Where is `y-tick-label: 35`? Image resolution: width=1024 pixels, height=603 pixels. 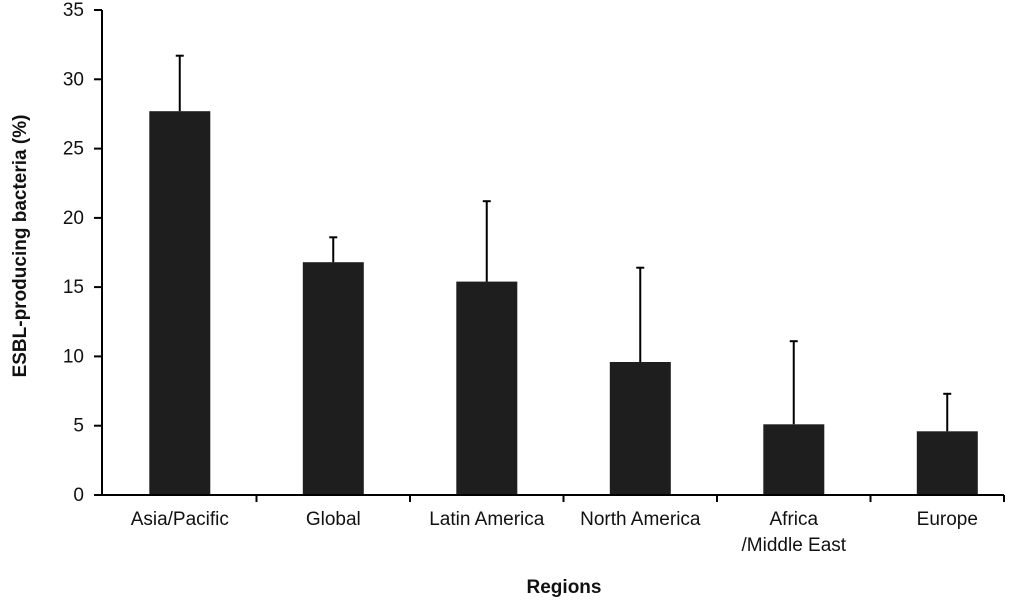 y-tick-label: 35 is located at coordinates (73, 10).